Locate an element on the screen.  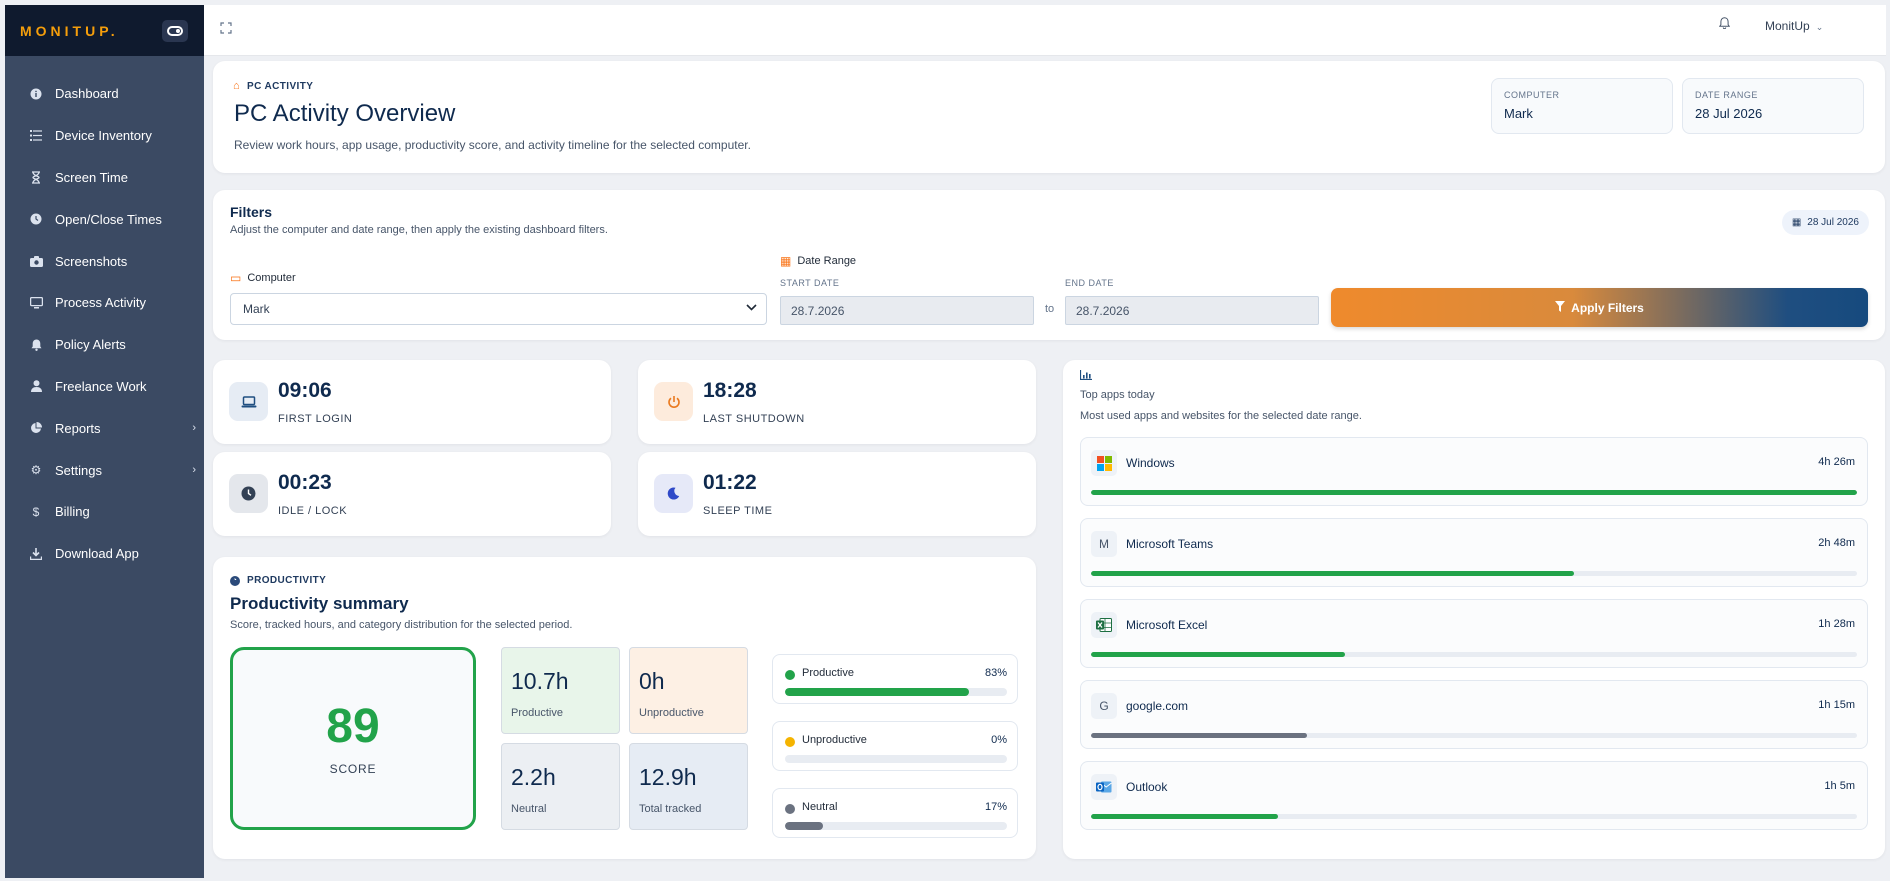
sidebar-item-billing: $ Billing is located at coordinates (104, 512).